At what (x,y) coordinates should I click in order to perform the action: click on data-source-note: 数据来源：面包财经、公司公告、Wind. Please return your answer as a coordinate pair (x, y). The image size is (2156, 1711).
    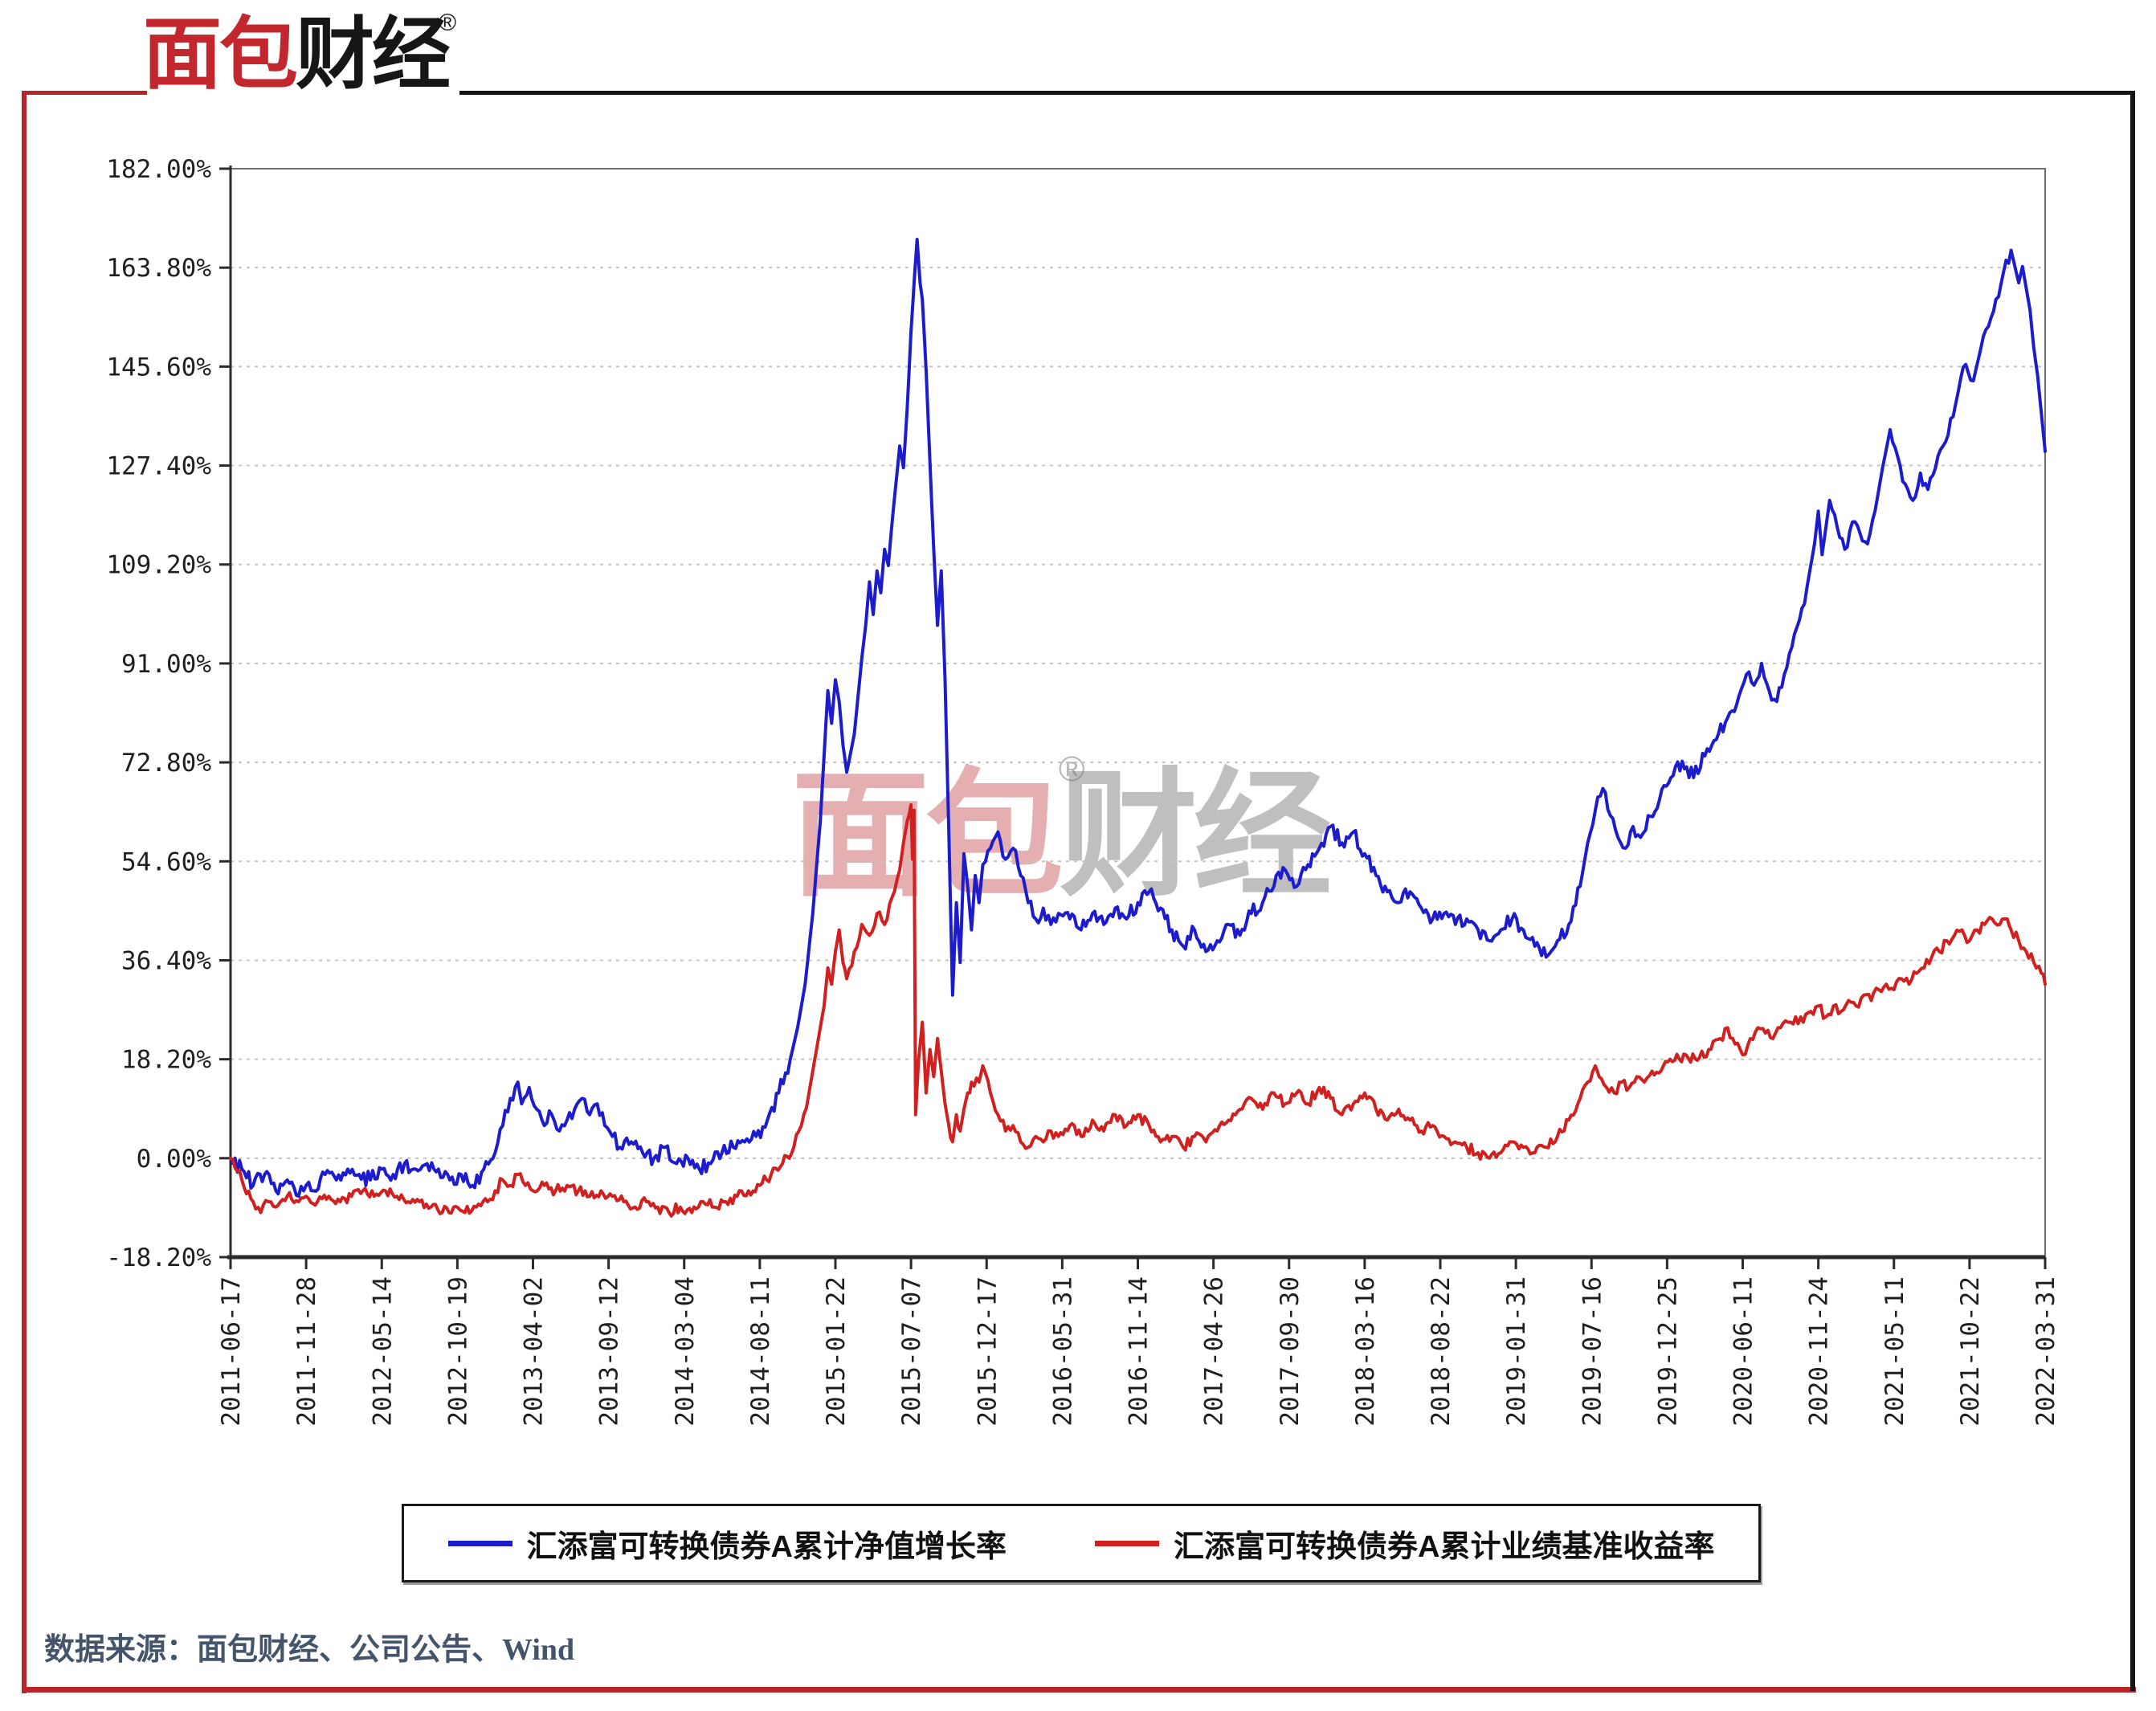
    Looking at the image, I should click on (309, 1650).